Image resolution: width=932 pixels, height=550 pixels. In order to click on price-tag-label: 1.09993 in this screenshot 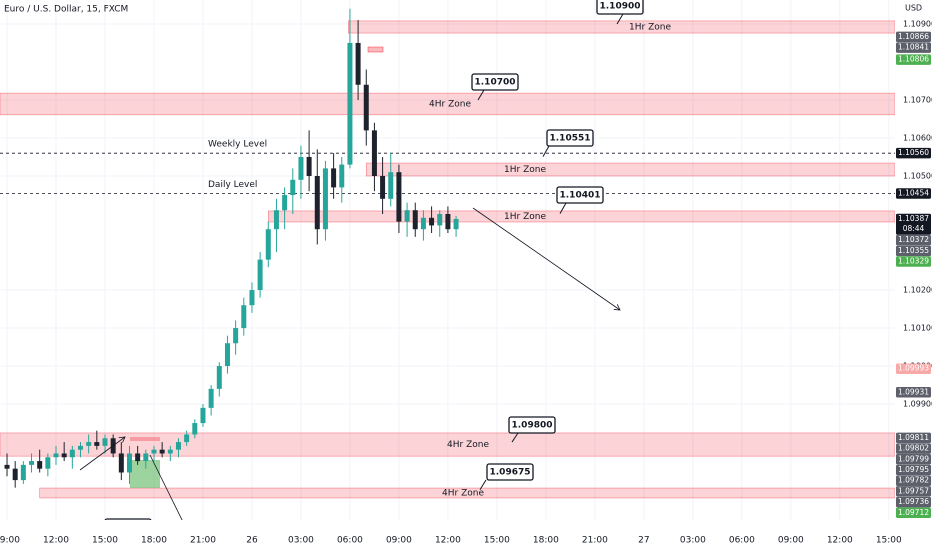, I will do `click(913, 368)`.